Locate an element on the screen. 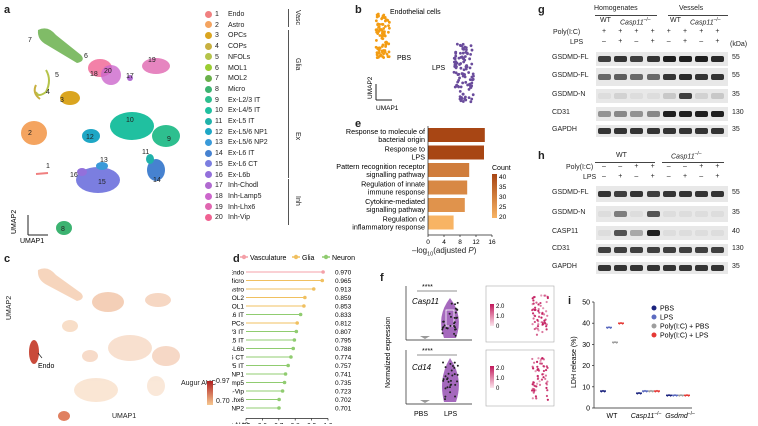 Image resolution: width=758 pixels, height=426 pixels. legend-item: 11 Ex-L5 IT is located at coordinates (229, 122).